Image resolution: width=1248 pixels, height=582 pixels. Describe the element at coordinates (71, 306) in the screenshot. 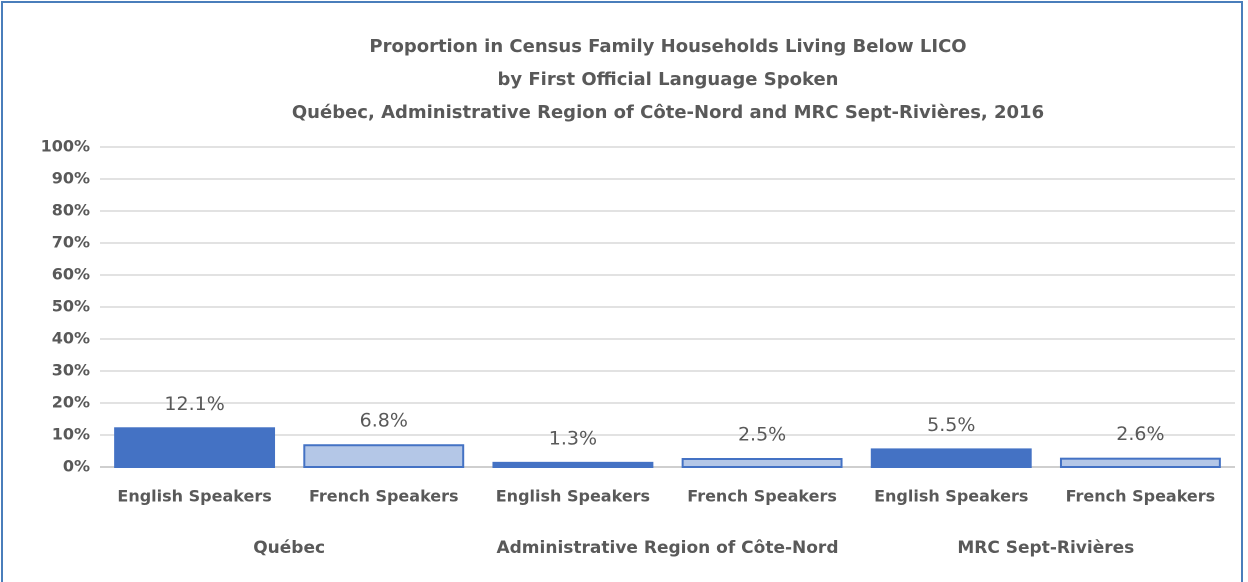

I see `y-tick-label: 50%` at that location.